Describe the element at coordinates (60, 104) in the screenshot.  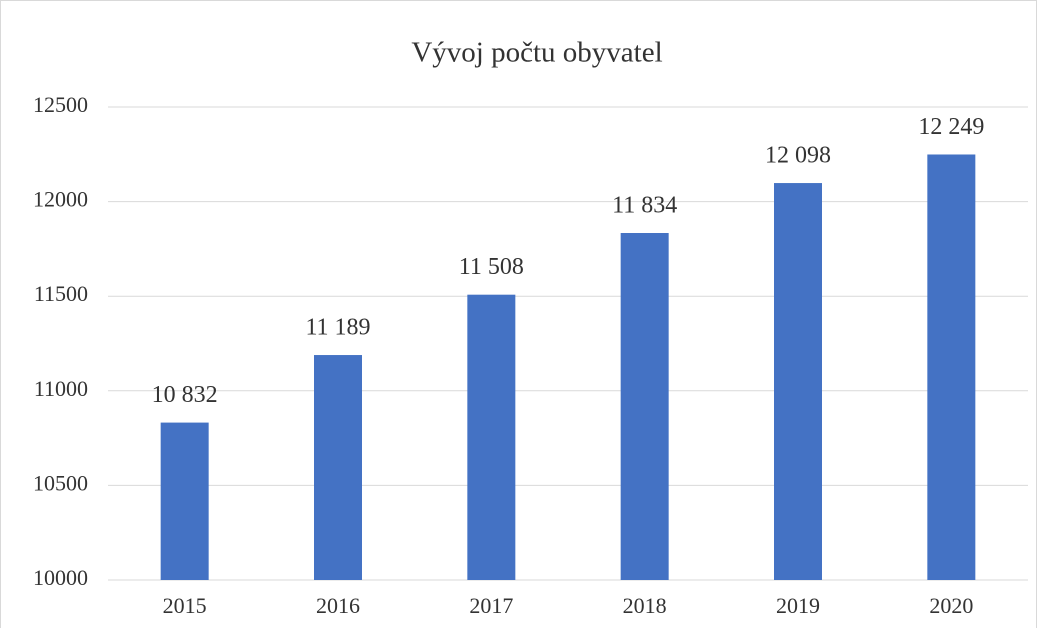
I see `y-tick-label: 12500` at that location.